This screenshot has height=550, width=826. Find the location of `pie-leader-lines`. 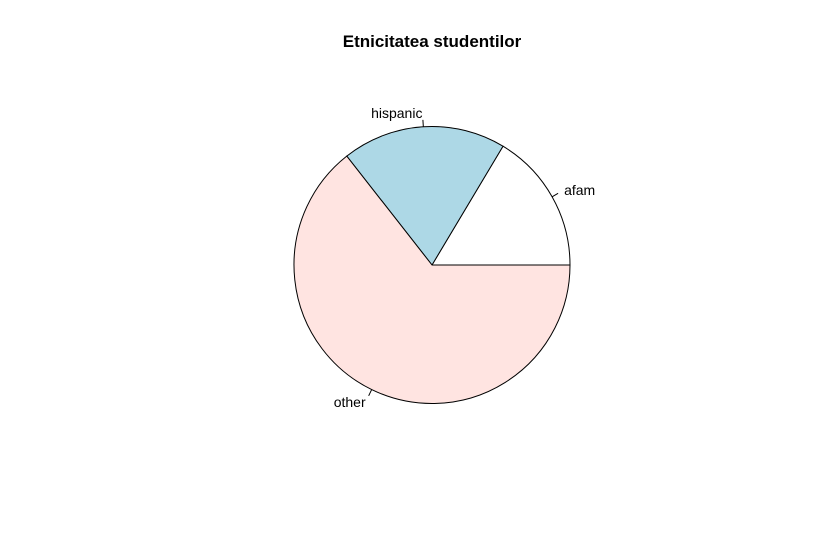

pie-leader-lines is located at coordinates (463, 258).